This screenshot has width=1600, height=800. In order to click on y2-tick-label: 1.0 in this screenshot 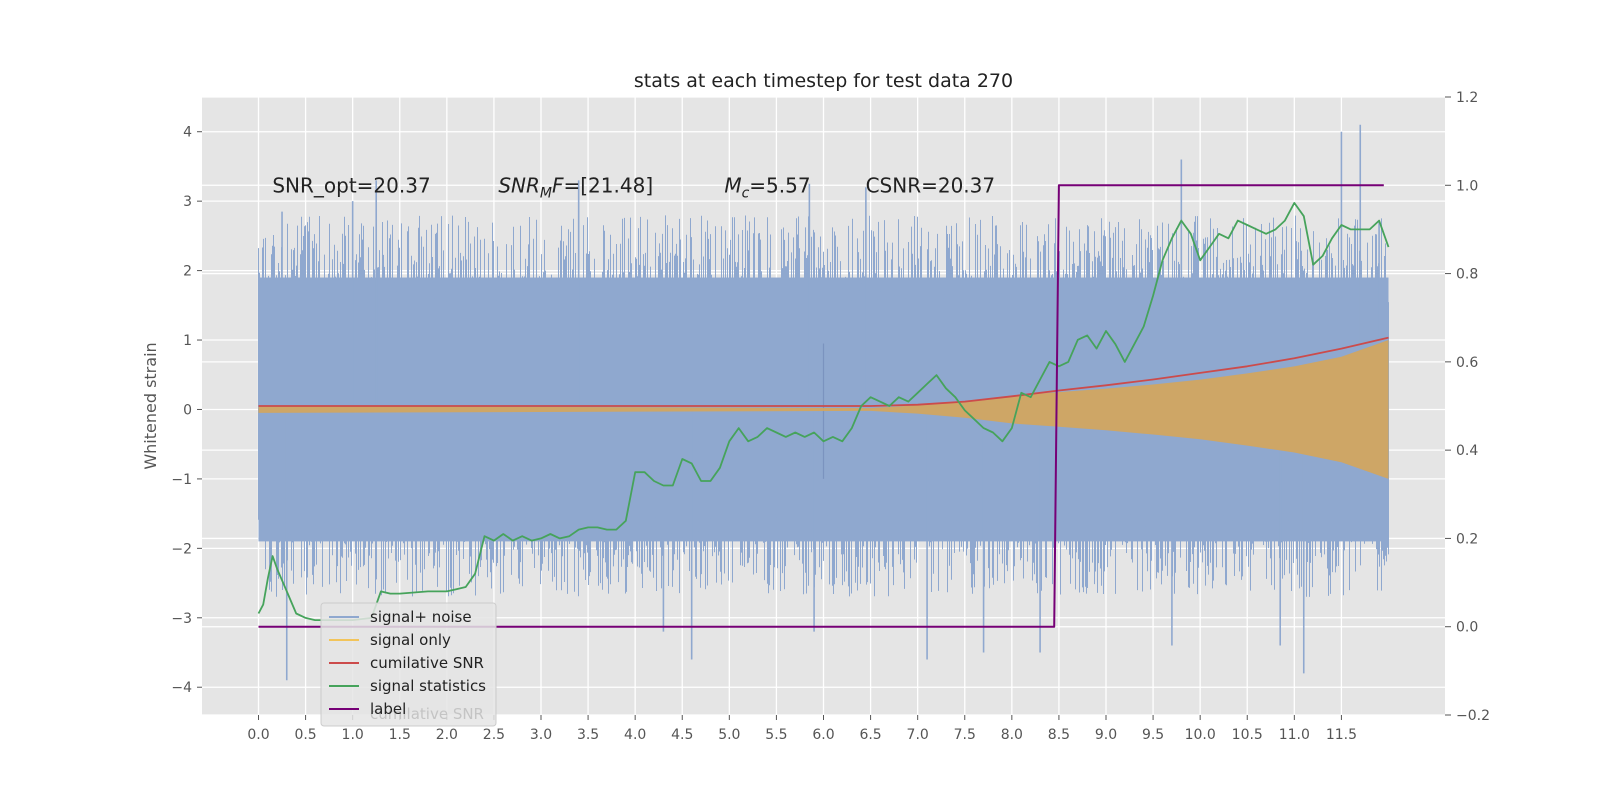, I will do `click(1467, 186)`.